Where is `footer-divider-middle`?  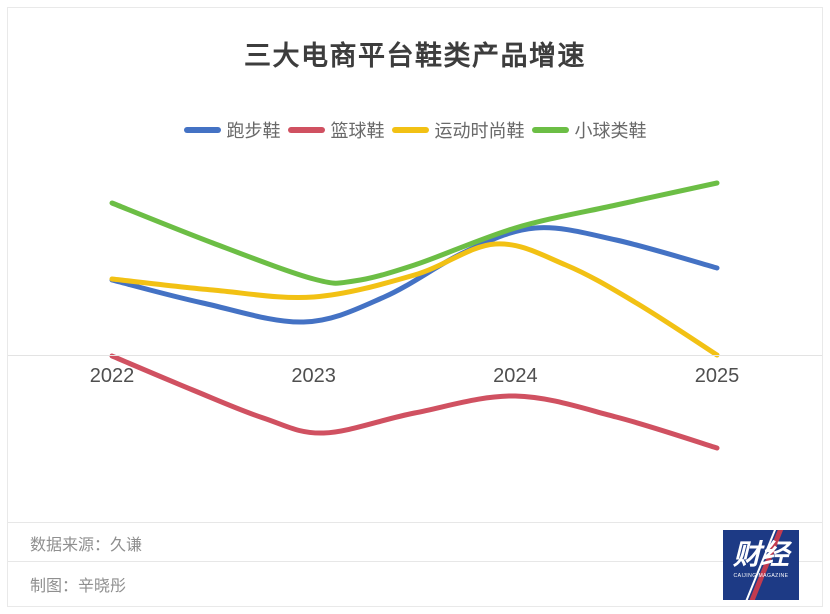 footer-divider-middle is located at coordinates (415, 561).